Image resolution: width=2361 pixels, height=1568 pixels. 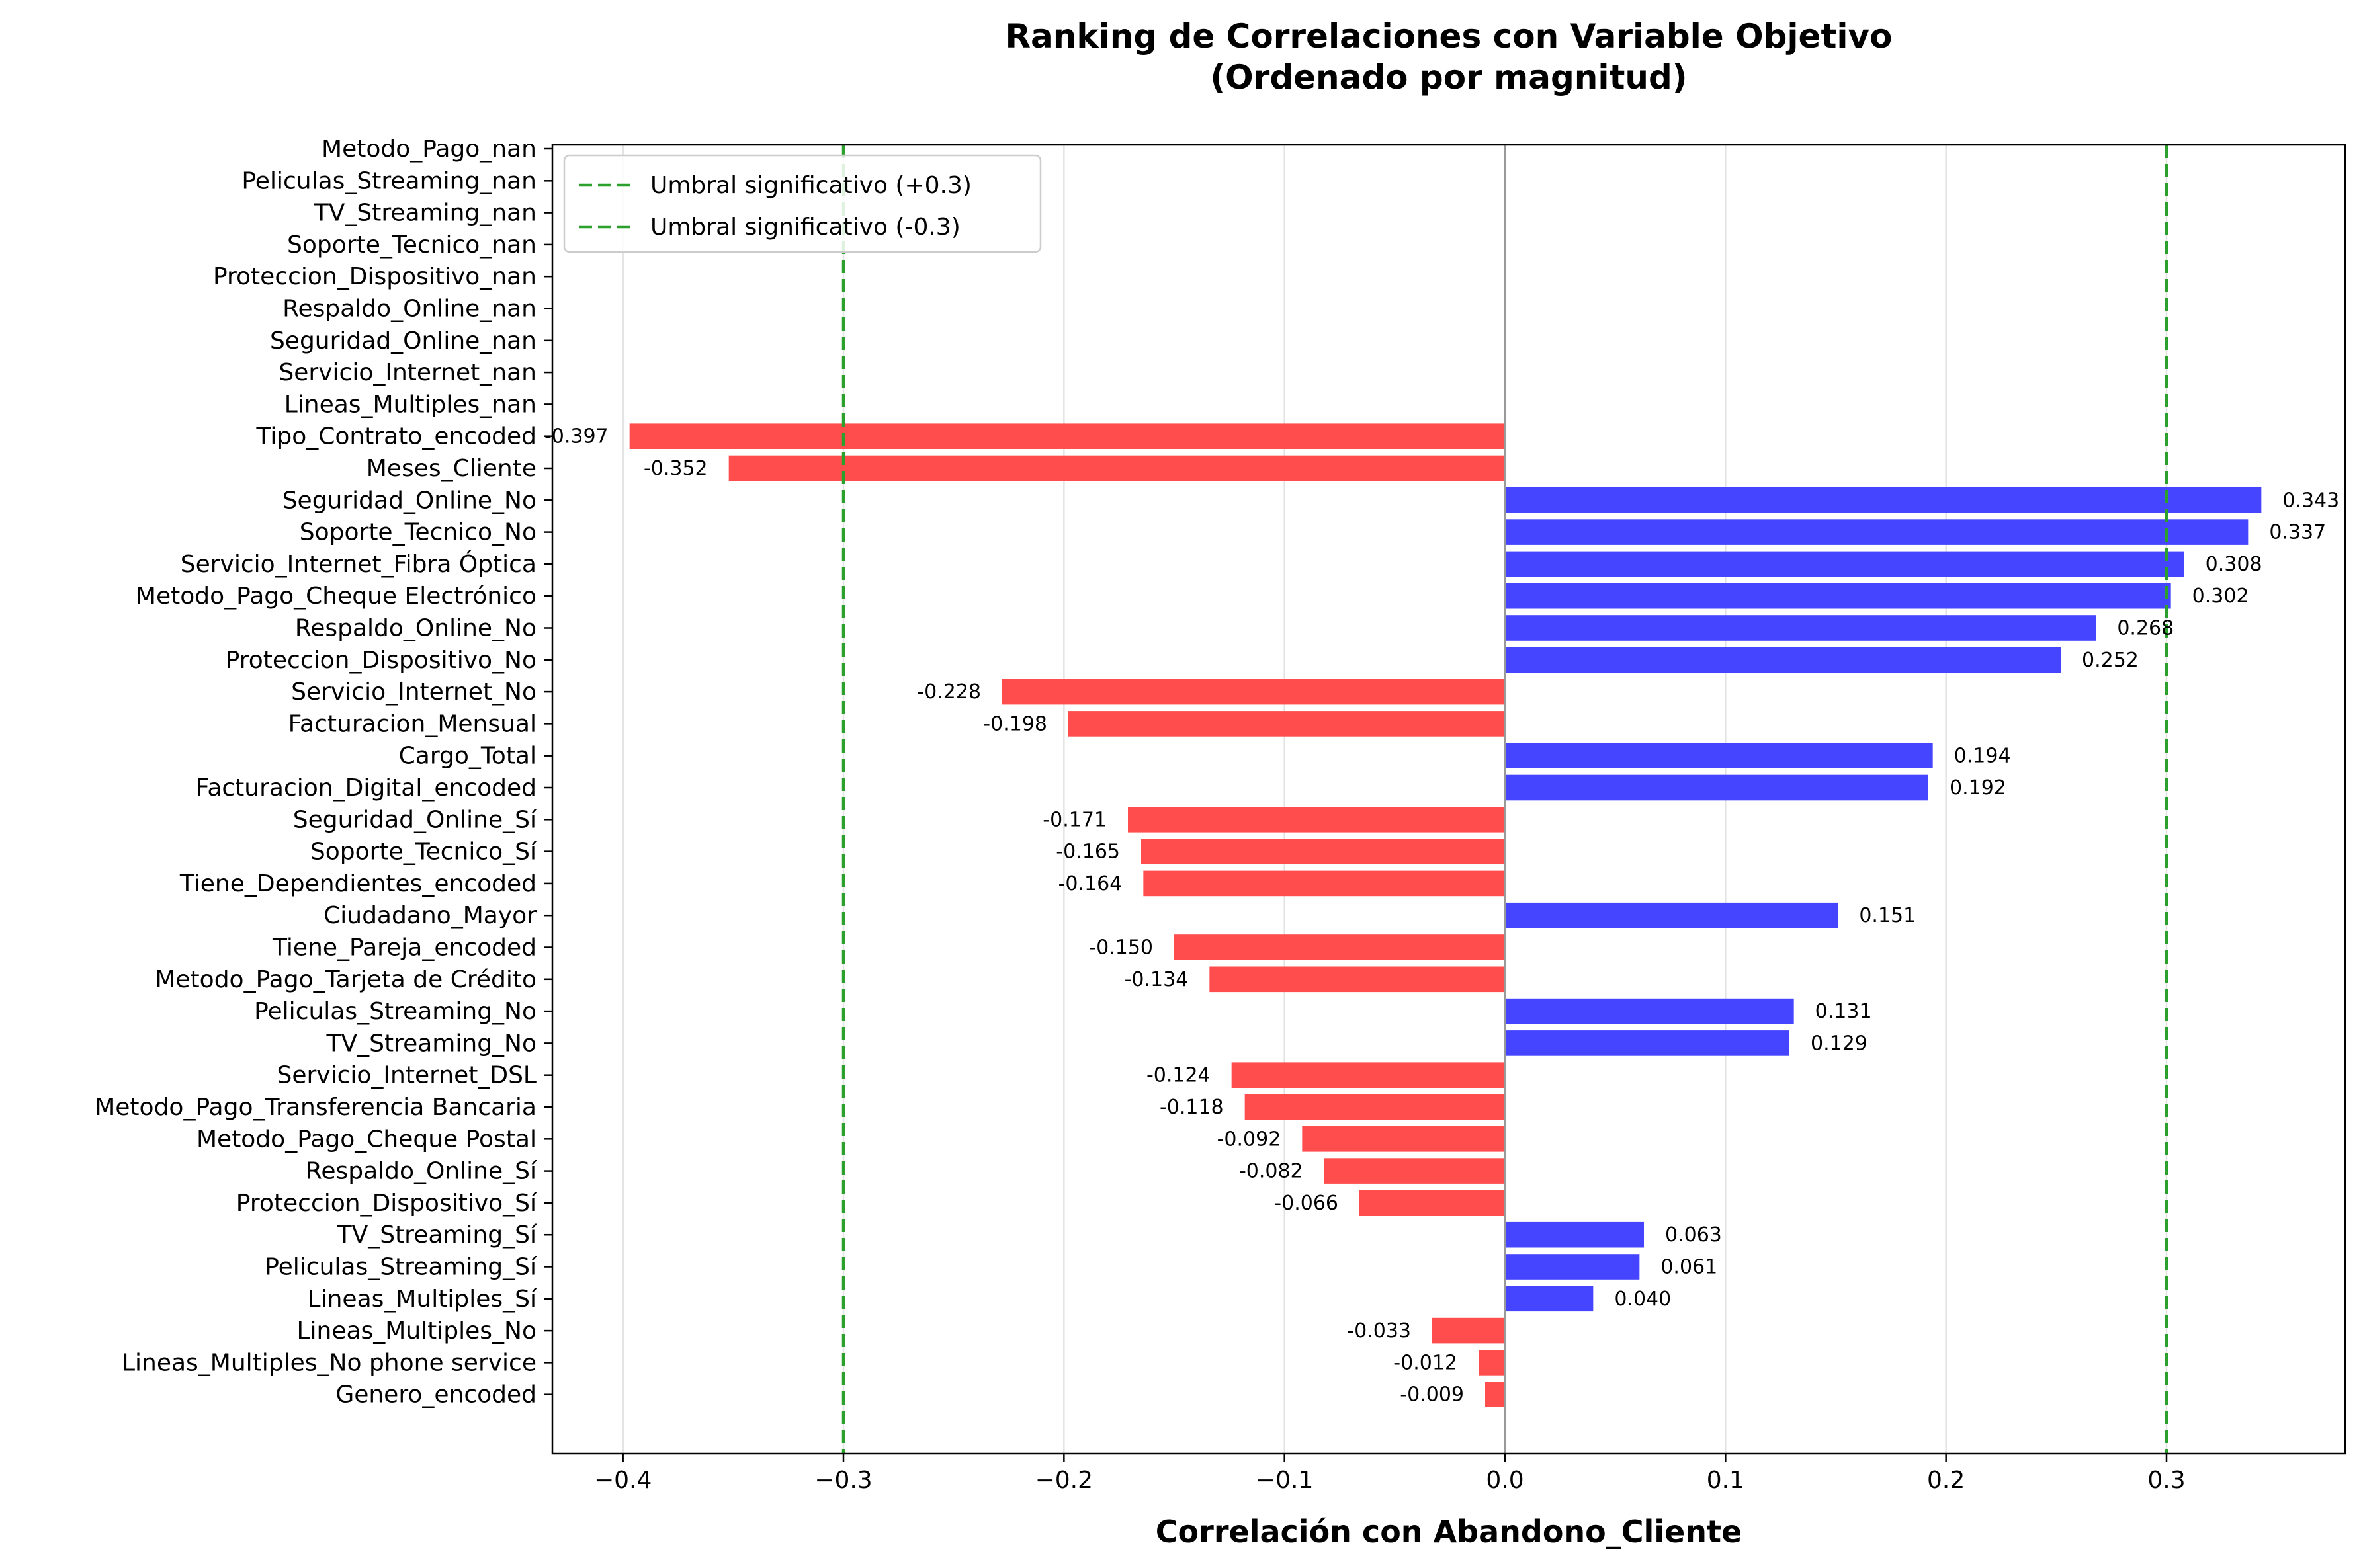 I want to click on value-label: -0.118, so click(x=1192, y=1107).